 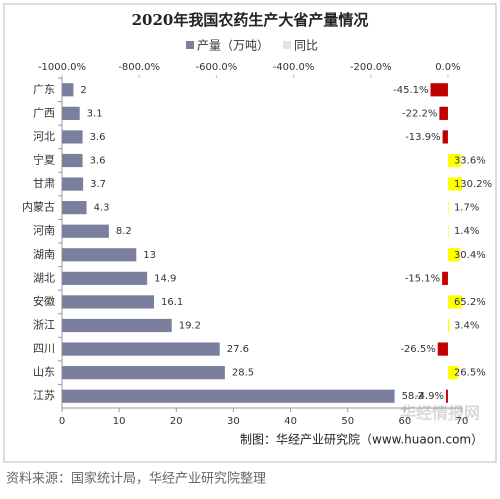 I want to click on x-tick-label: 60, so click(x=404, y=421).